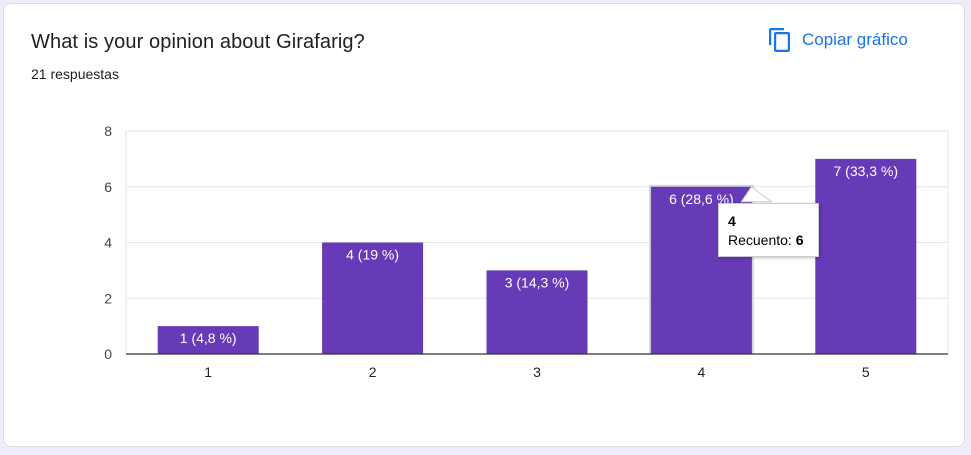 Image resolution: width=971 pixels, height=455 pixels. Describe the element at coordinates (866, 171) in the screenshot. I see `data-label: 7 (33,3 %)` at that location.